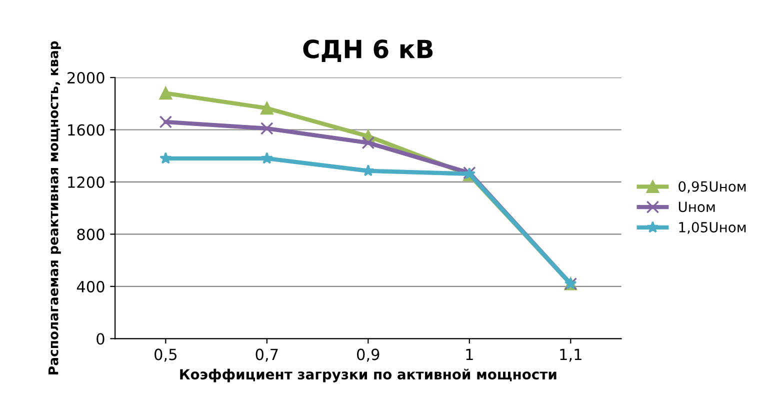 This screenshot has width=767, height=408. Describe the element at coordinates (86, 130) in the screenshot. I see `y-tick-label: 1600` at that location.